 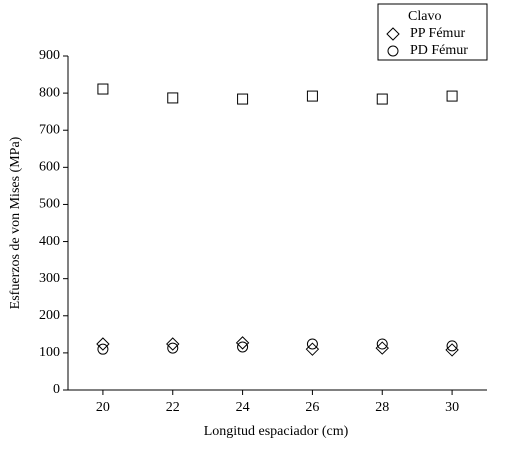 What do you see at coordinates (15, 222) in the screenshot?
I see `y-axis-label: Esfuerzos de von Mises (MPa)` at bounding box center [15, 222].